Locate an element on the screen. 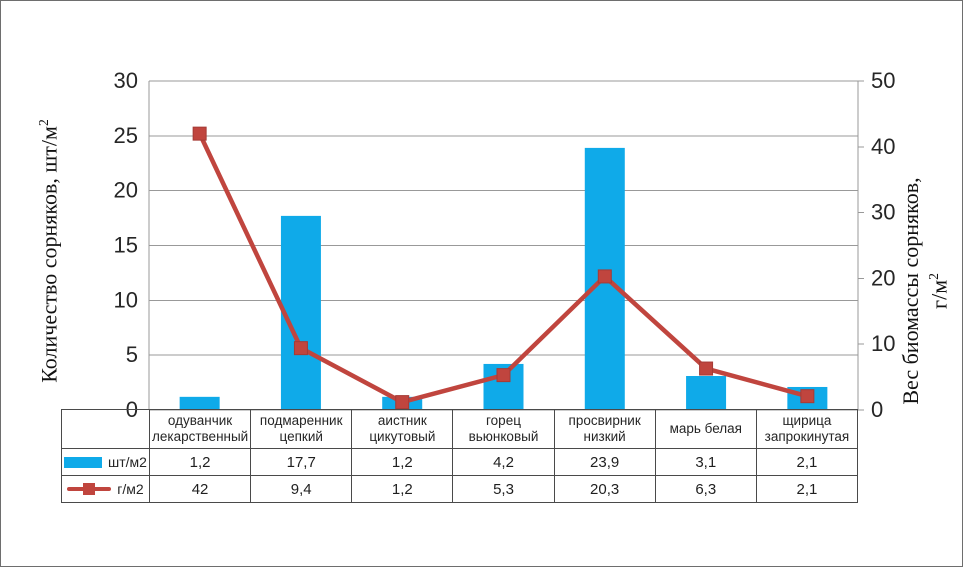 Image resolution: width=963 pixels, height=567 pixels. category-cell: подмаренник цепкий is located at coordinates (301, 429).